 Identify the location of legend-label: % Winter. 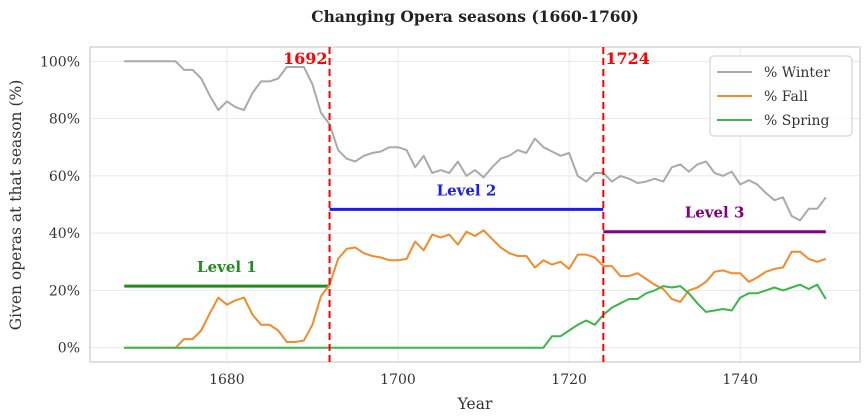
(797, 73).